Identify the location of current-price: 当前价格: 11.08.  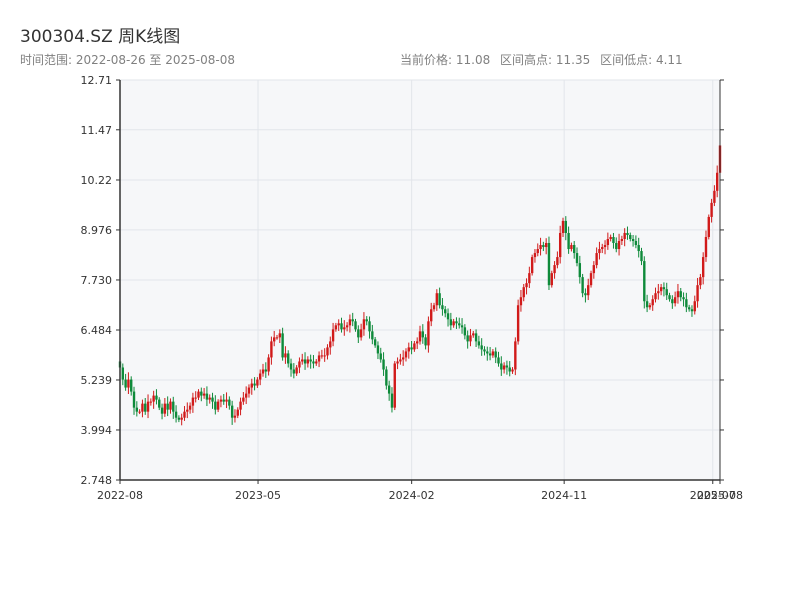
(445, 60).